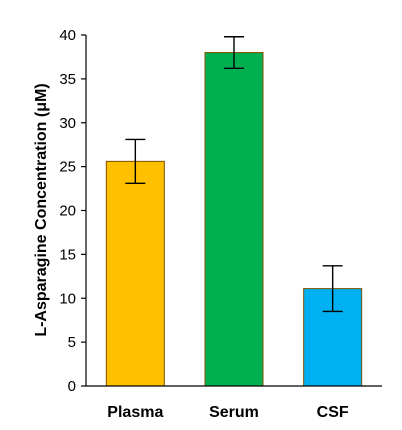 Image resolution: width=402 pixels, height=430 pixels. I want to click on x-category-label: CSF, so click(333, 412).